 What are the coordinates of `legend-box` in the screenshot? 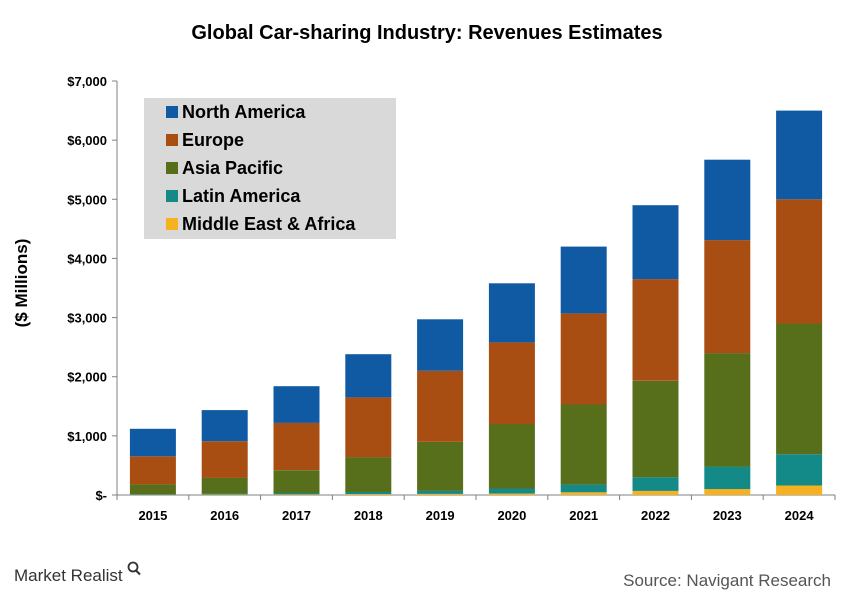 It's located at (270, 168).